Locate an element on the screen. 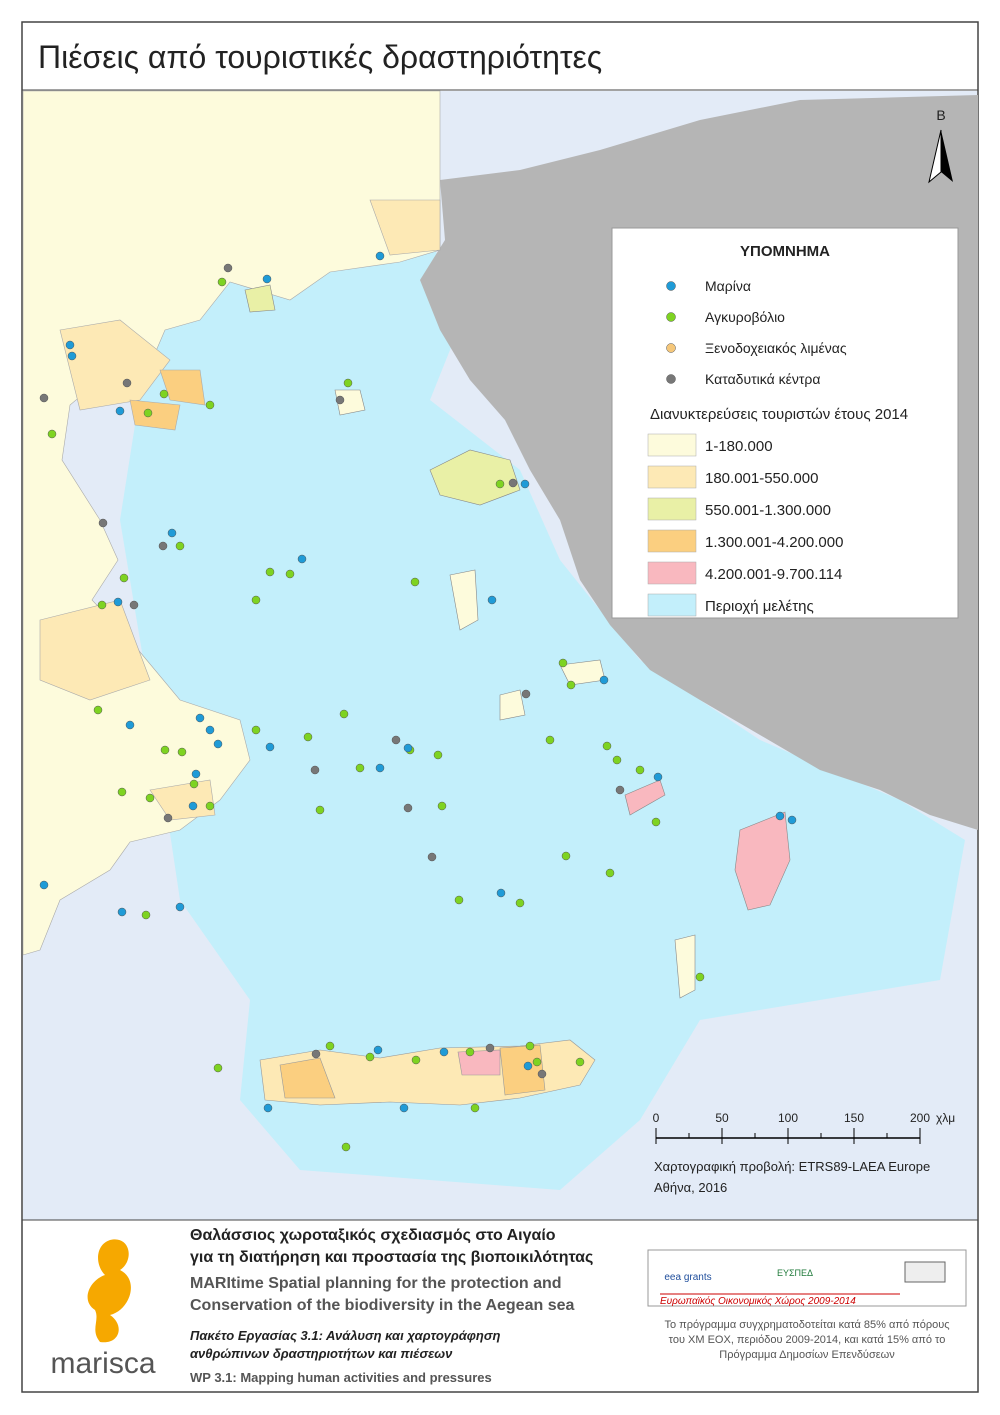  thasos is located at coordinates (260, 298).